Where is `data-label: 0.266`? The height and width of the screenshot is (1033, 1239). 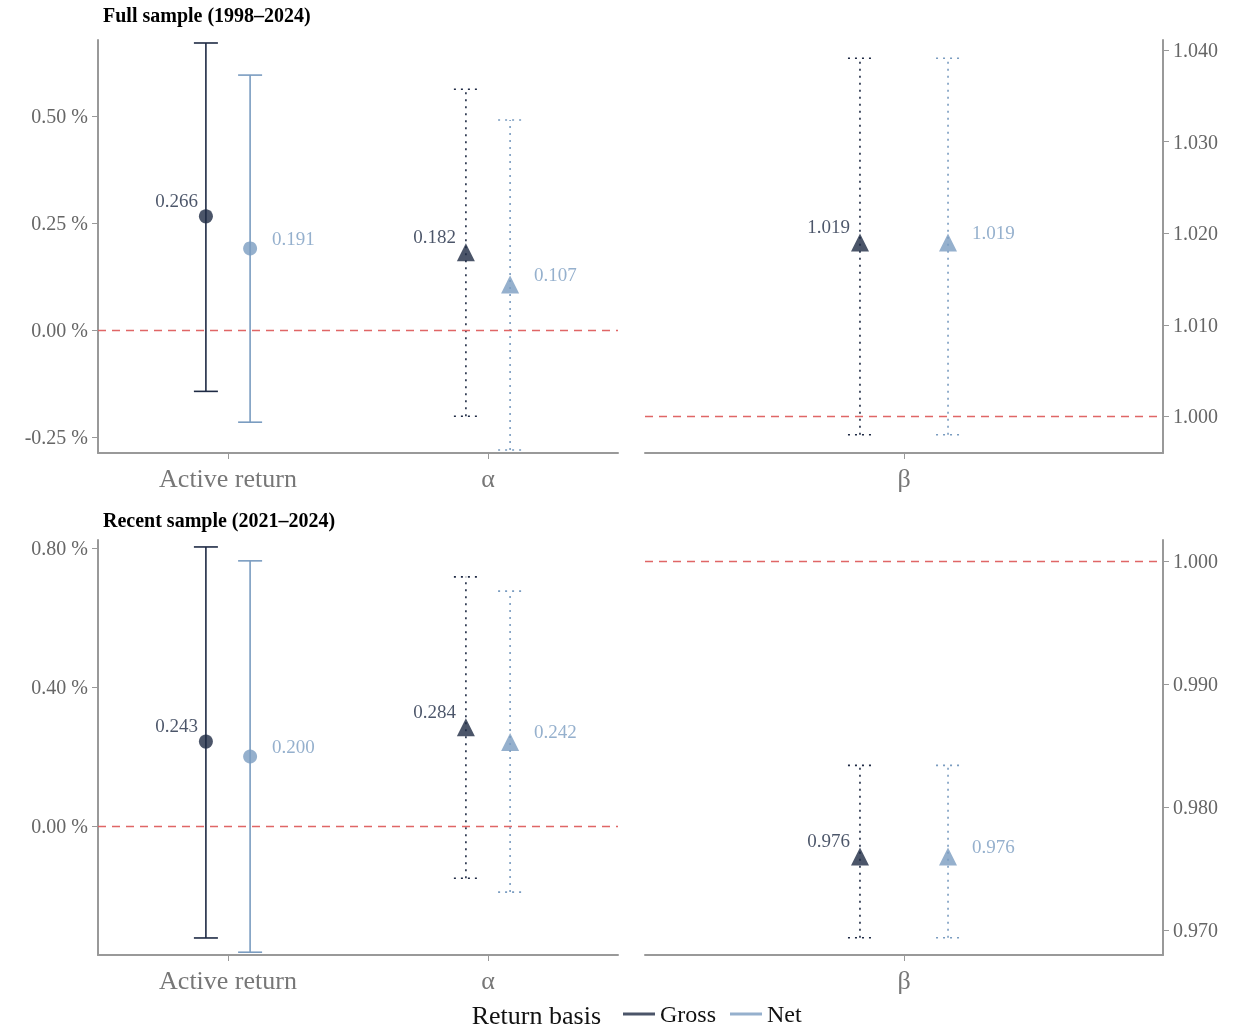
data-label: 0.266 is located at coordinates (176, 200).